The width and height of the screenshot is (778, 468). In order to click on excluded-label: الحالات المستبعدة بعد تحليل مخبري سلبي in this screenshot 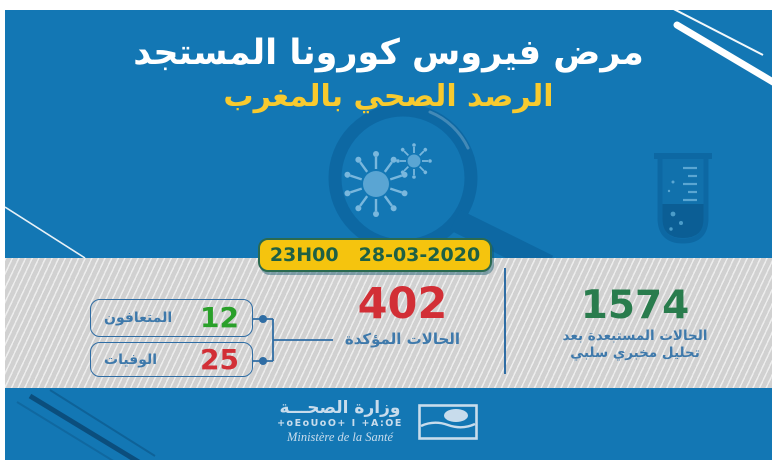, I will do `click(635, 345)`.